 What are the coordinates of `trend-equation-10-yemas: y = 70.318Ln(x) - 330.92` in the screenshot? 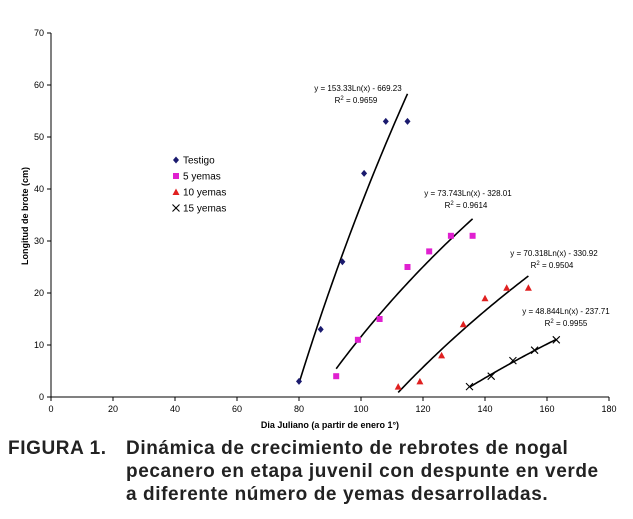 It's located at (554, 253).